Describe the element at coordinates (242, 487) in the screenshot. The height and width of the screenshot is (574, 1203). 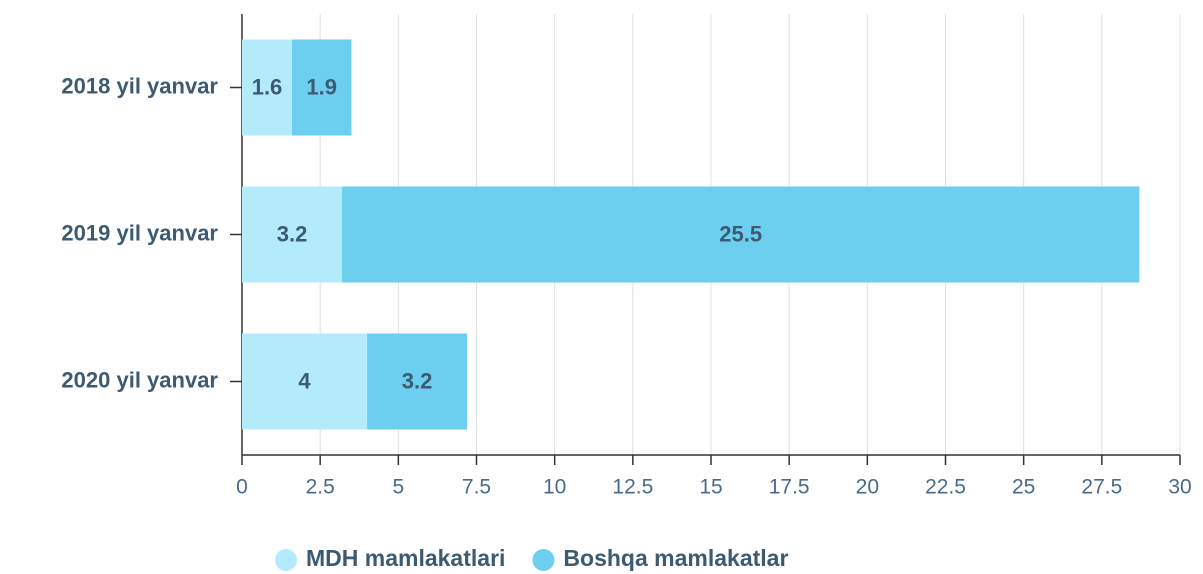
I see `x-tick-label: 0` at that location.